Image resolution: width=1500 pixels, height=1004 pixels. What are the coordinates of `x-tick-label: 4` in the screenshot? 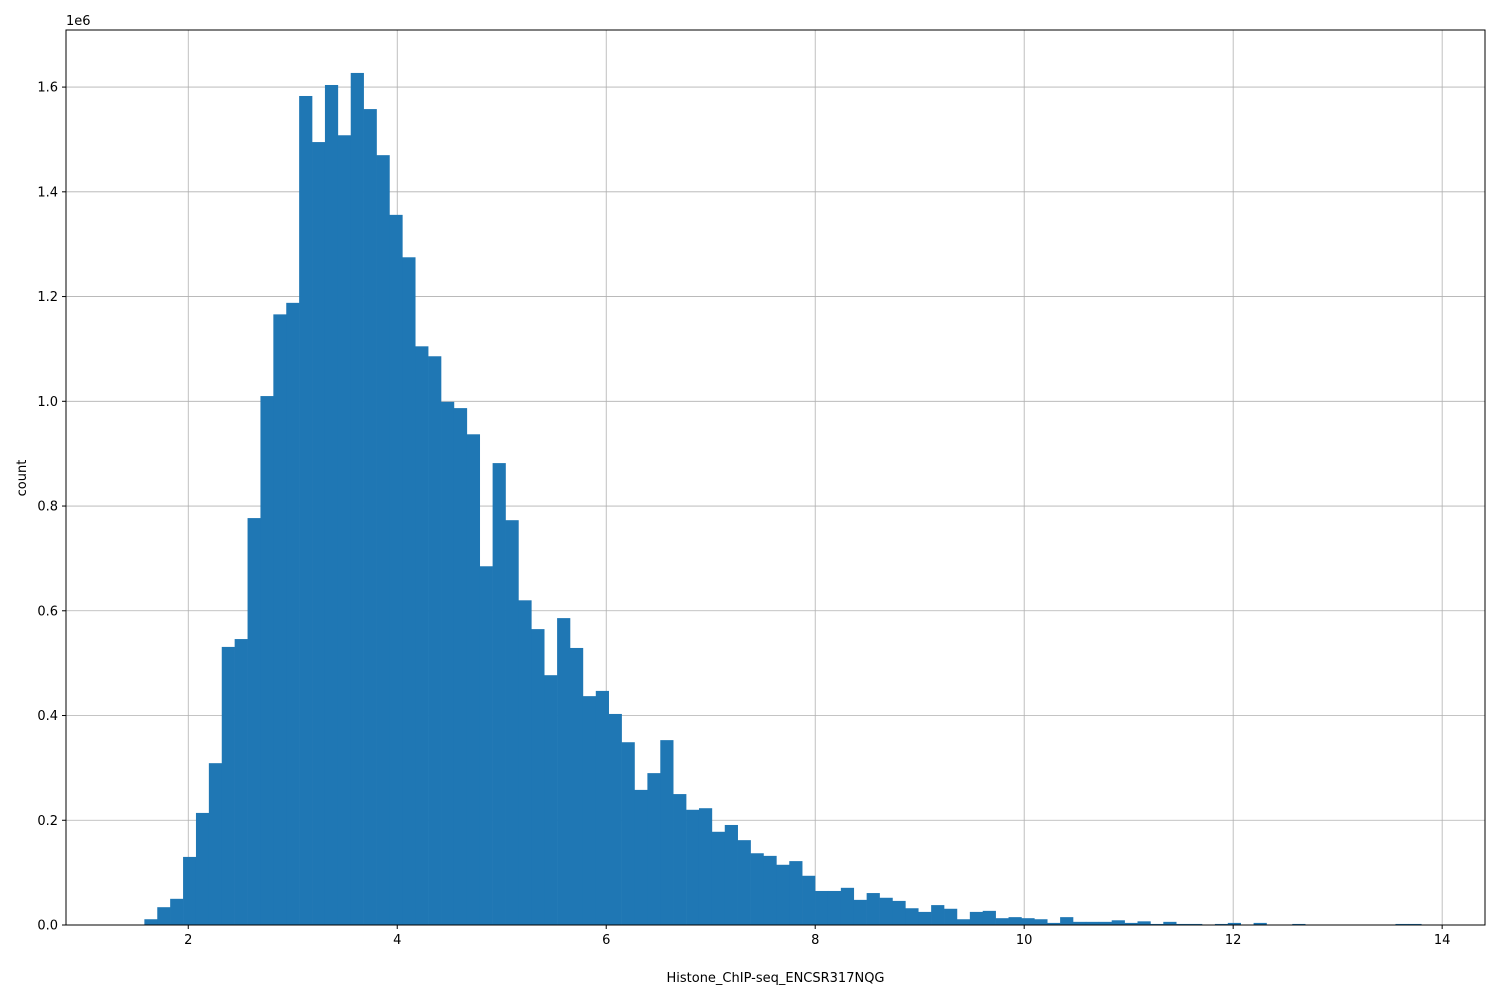 It's located at (397, 940).